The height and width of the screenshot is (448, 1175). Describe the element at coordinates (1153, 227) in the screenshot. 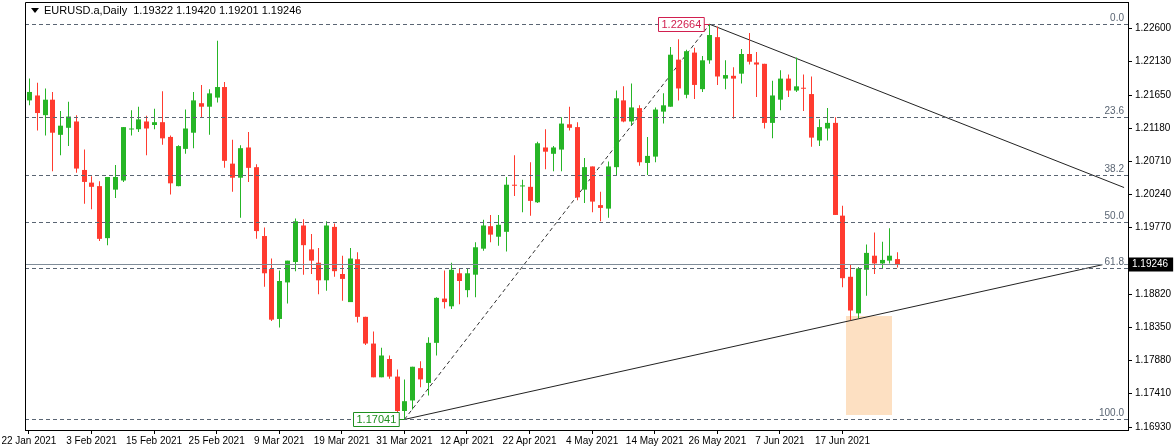

I see `y-tick-label: 1.19770` at that location.